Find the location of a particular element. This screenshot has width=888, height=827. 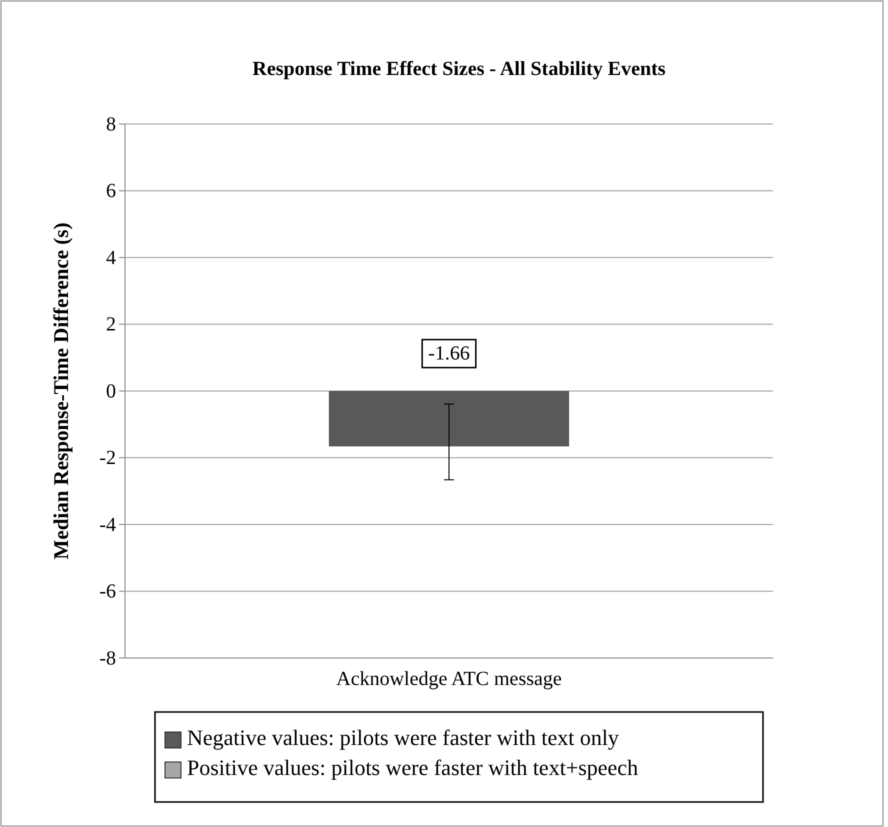

y-axis-title: Median Response-Time Difference (s) is located at coordinates (61, 391).